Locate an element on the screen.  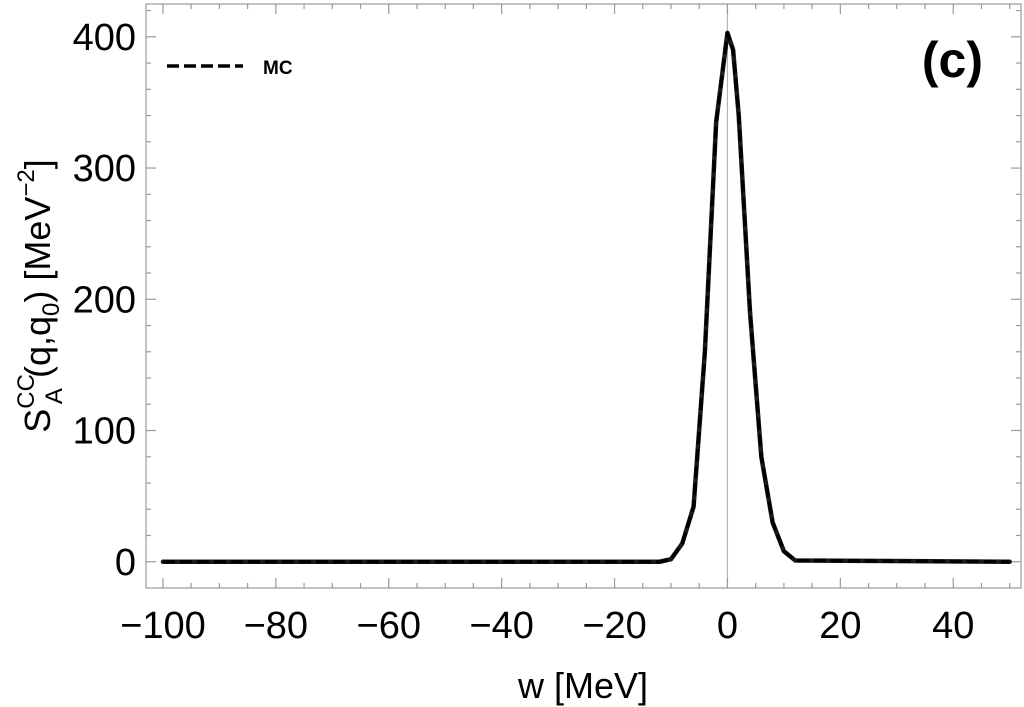
x-tick-label: 0 is located at coordinates (727, 626).